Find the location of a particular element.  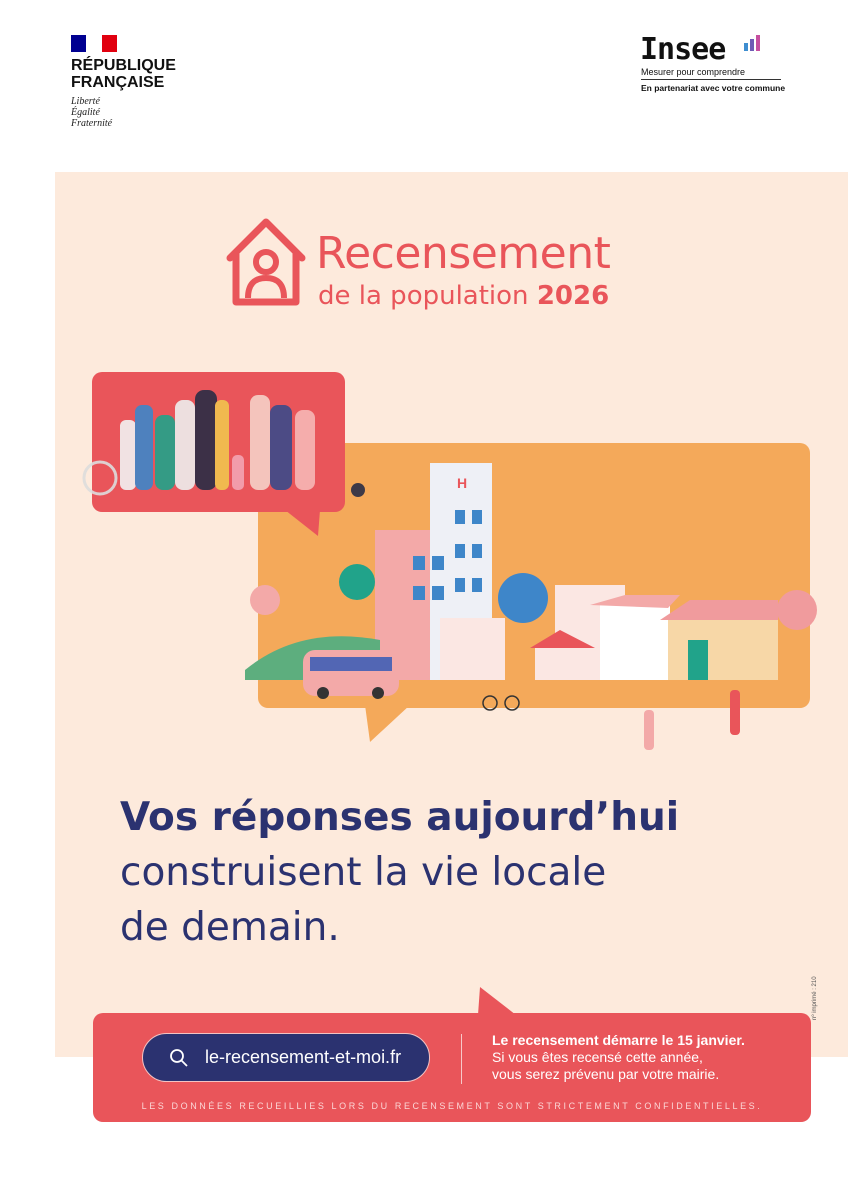

republique-francaise-logo-text: RÉPUBLIQUE FRANÇAISE is located at coordinates (123, 74).